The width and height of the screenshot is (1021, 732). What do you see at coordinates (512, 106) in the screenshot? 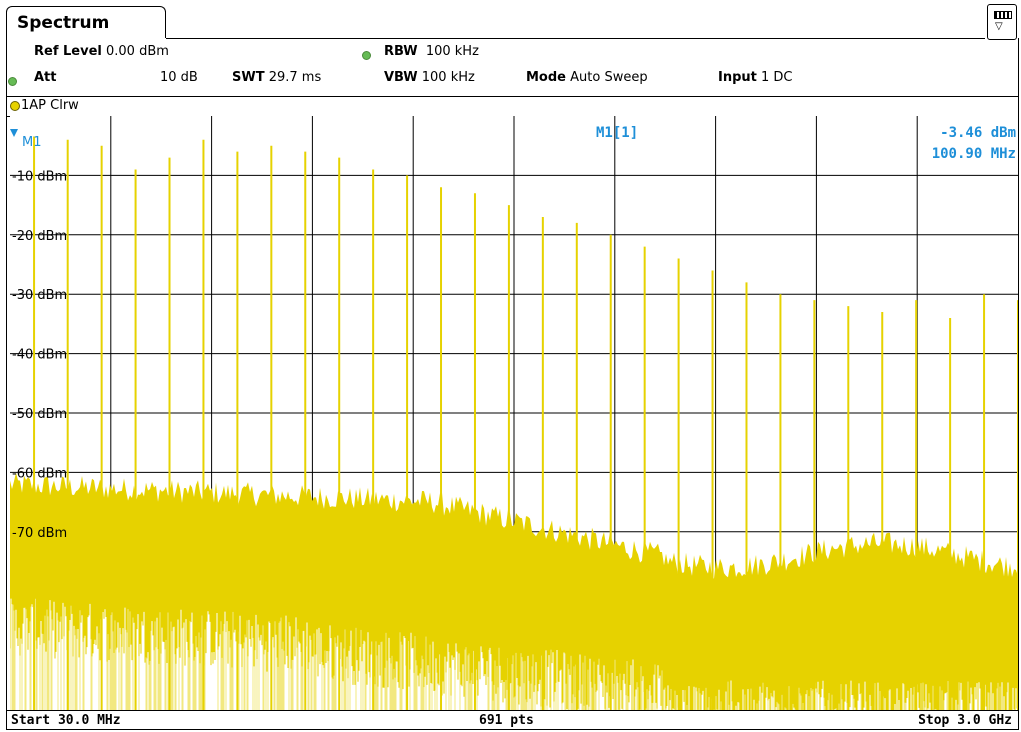
I see `trace-info-row: 1AP Clrw` at bounding box center [512, 106].